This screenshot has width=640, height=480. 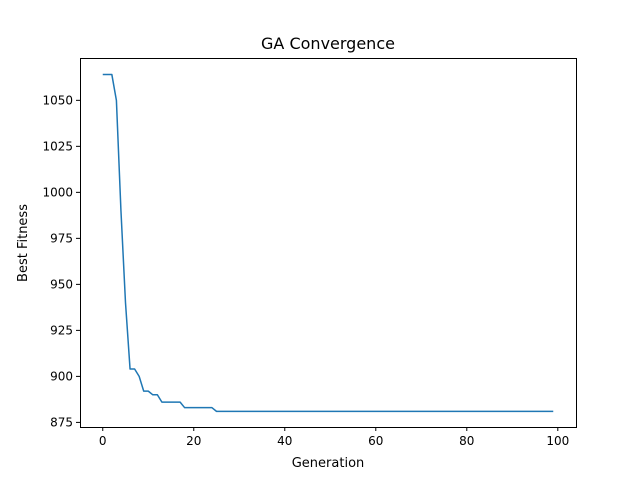 I want to click on y-tick-label: 875, so click(x=61, y=422).